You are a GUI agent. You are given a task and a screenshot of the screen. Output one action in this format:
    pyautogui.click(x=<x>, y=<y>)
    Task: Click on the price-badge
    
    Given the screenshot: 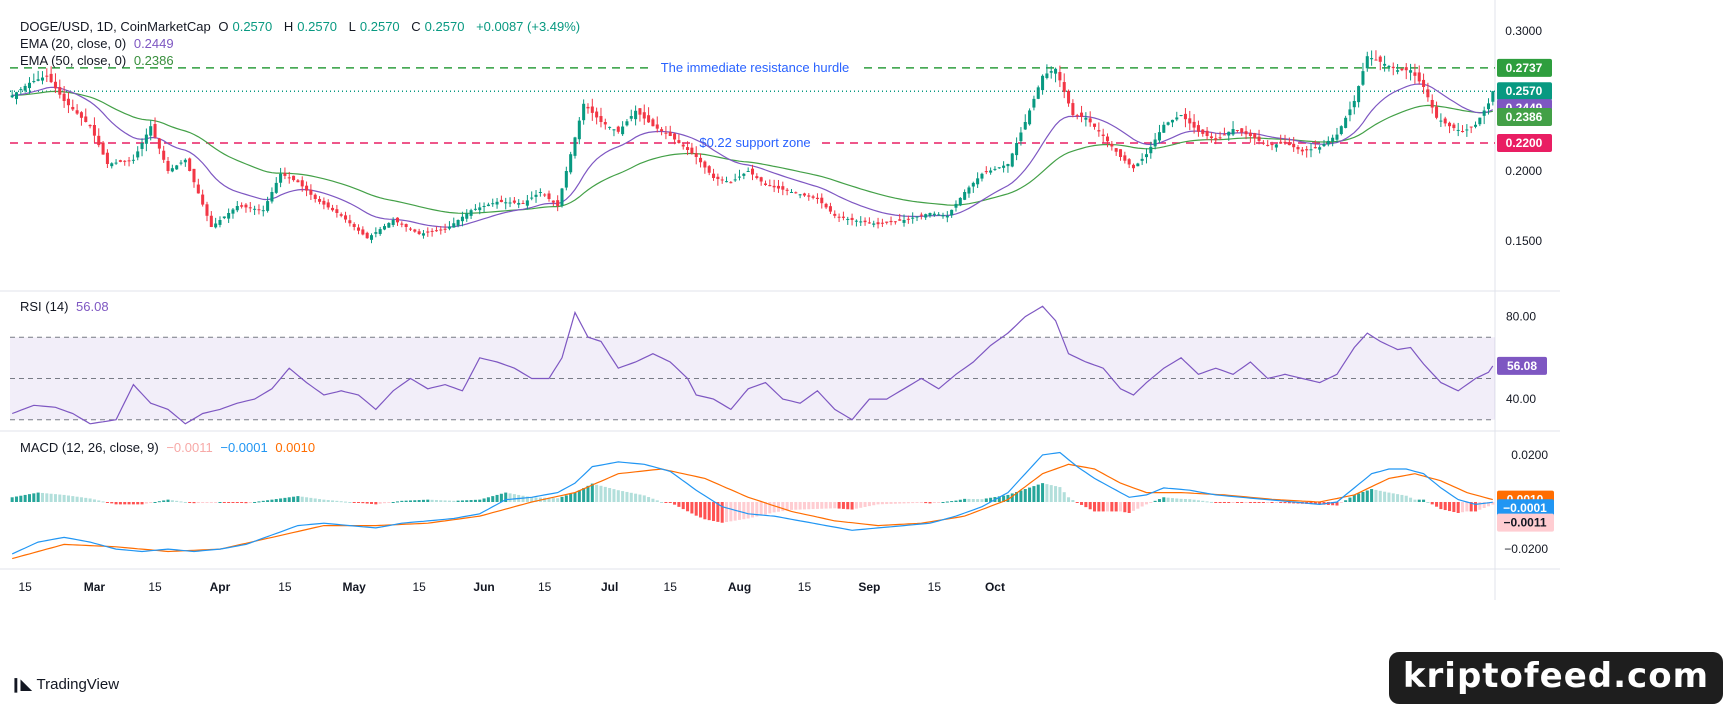 What is the action you would take?
    pyautogui.click(x=1524, y=91)
    